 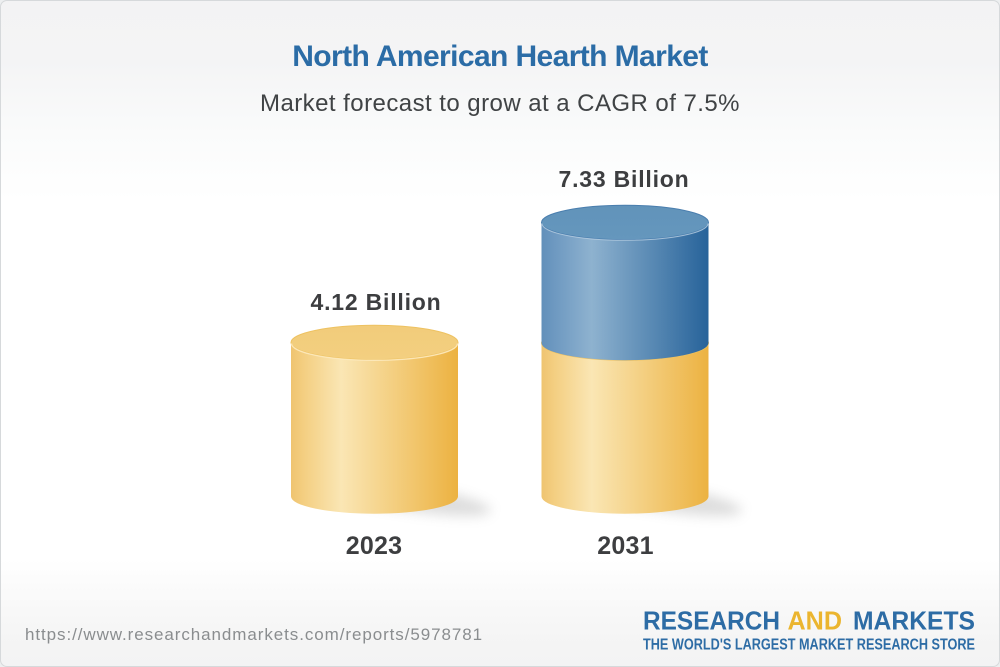 What do you see at coordinates (711, 621) in the screenshot?
I see `svg-text: RESEARCH` at bounding box center [711, 621].